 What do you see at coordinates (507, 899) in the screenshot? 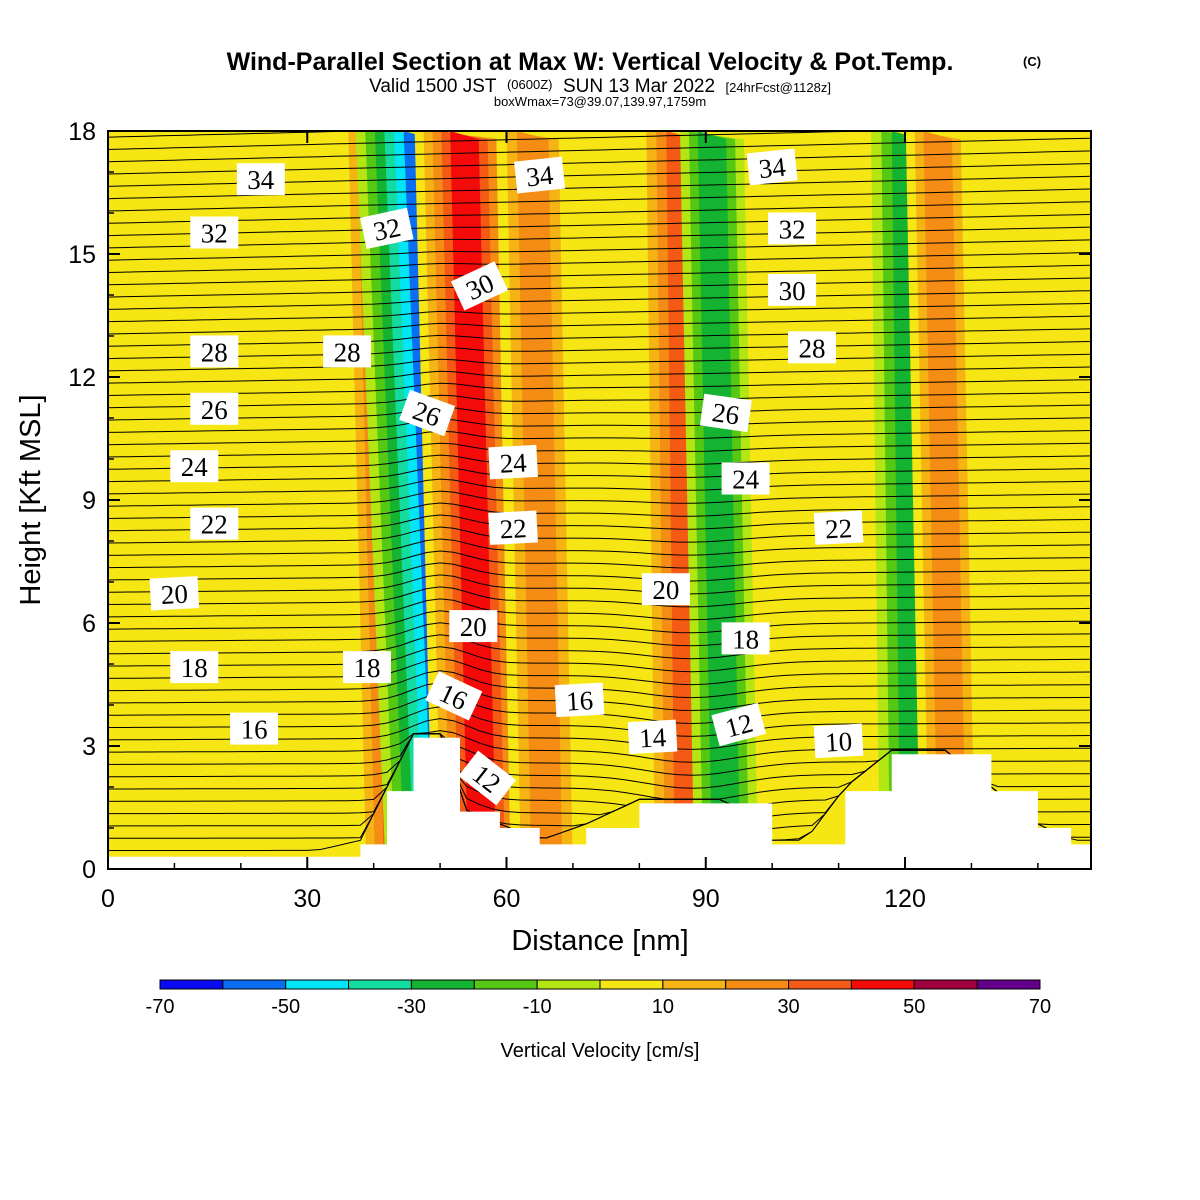
I see `x-tick-label: 60` at bounding box center [507, 899].